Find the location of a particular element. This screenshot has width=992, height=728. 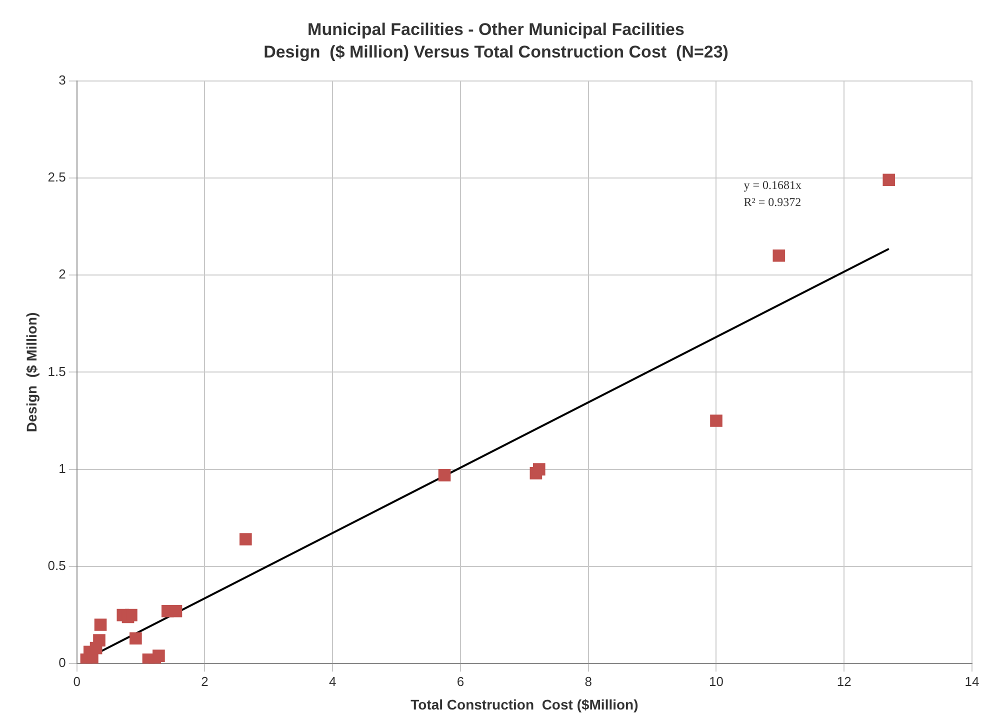

y-tick-label: 1.5 is located at coordinates (57, 371).